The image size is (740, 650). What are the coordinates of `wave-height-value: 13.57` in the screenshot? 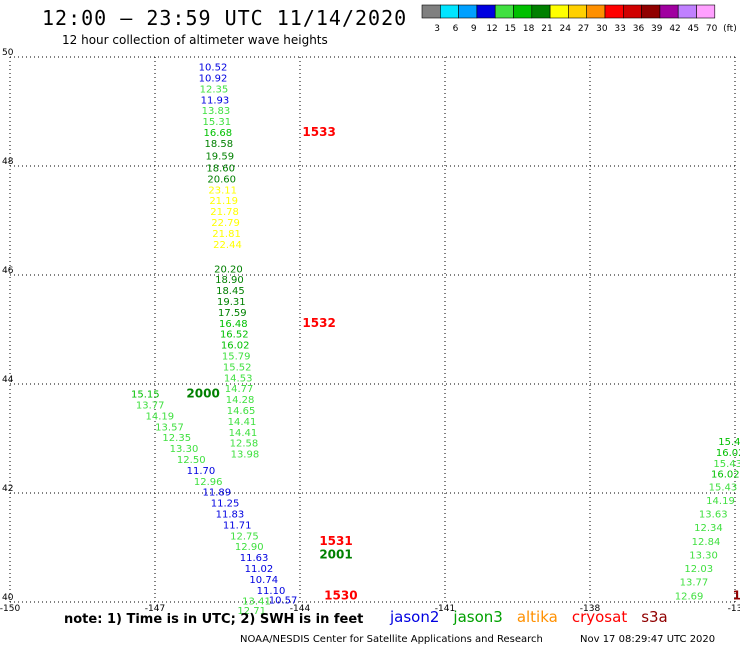 It's located at (169, 427).